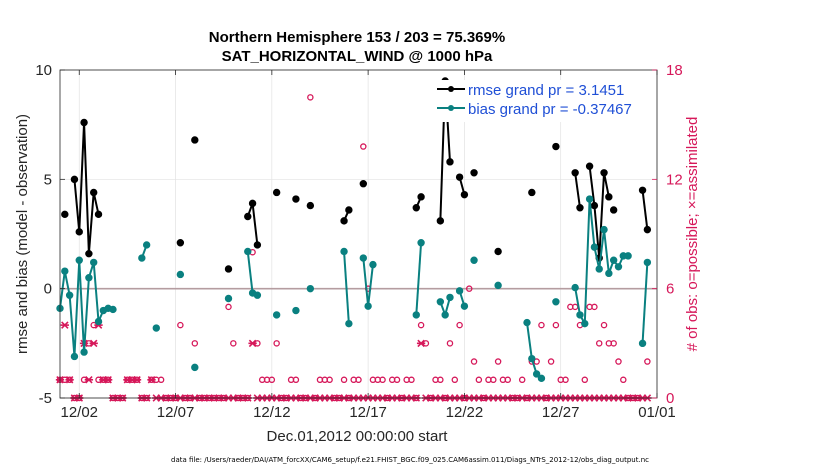  What do you see at coordinates (670, 398) in the screenshot?
I see `y2-tick-label: 0` at bounding box center [670, 398].